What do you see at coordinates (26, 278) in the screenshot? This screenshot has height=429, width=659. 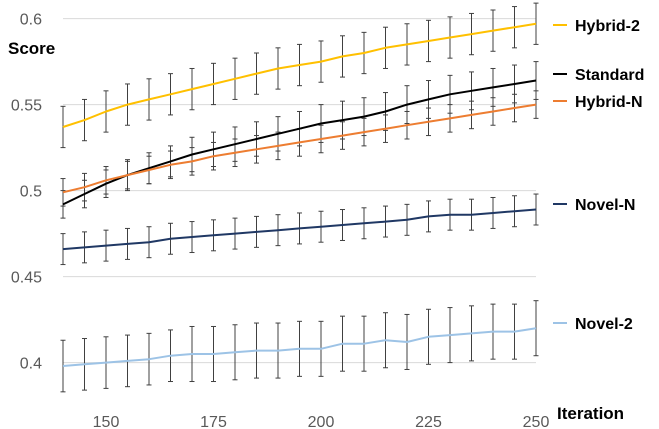 I see `y-tick-label: 0.45` at bounding box center [26, 278].